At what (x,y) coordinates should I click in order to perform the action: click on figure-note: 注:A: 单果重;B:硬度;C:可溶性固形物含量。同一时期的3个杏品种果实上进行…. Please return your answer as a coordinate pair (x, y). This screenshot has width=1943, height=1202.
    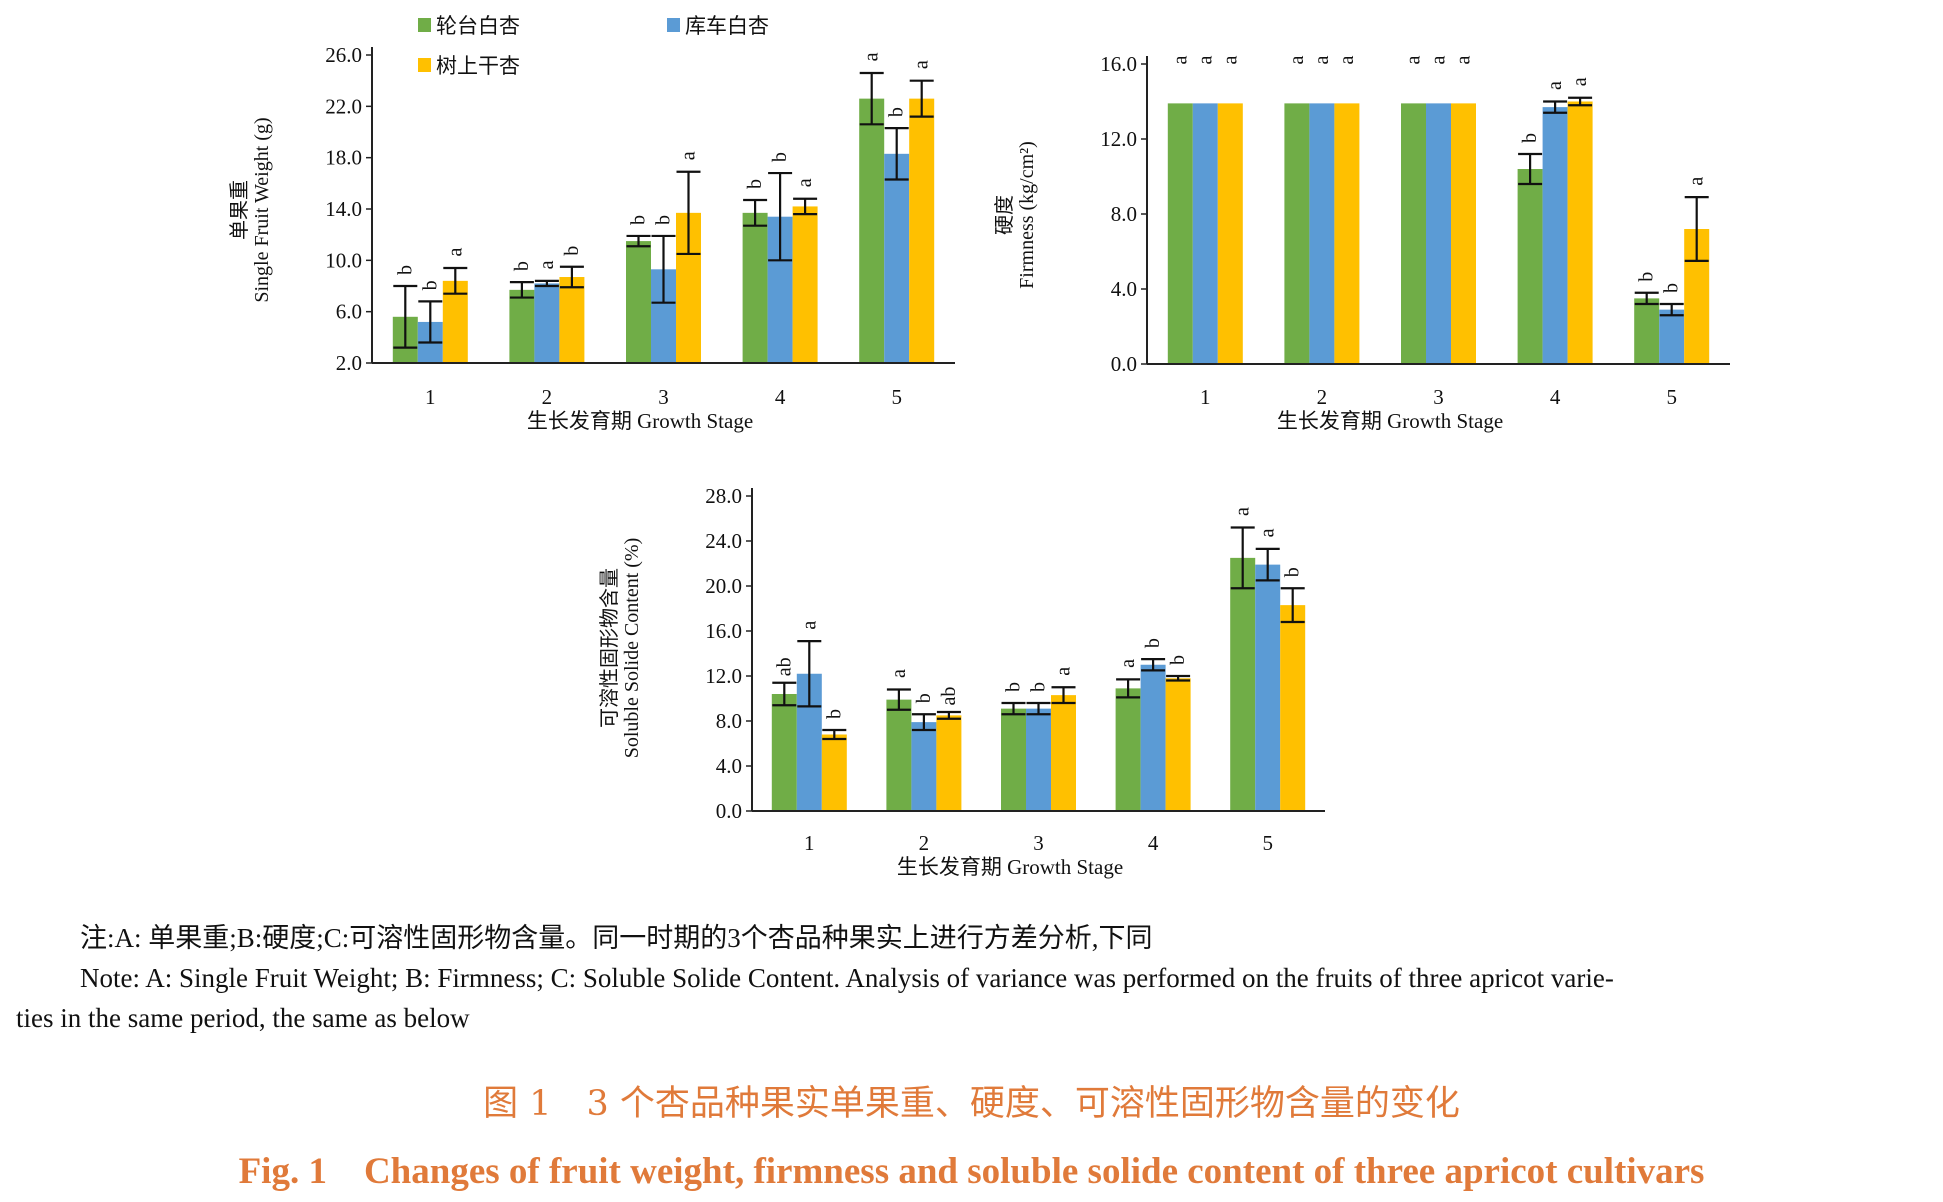
    Looking at the image, I should click on (976, 978).